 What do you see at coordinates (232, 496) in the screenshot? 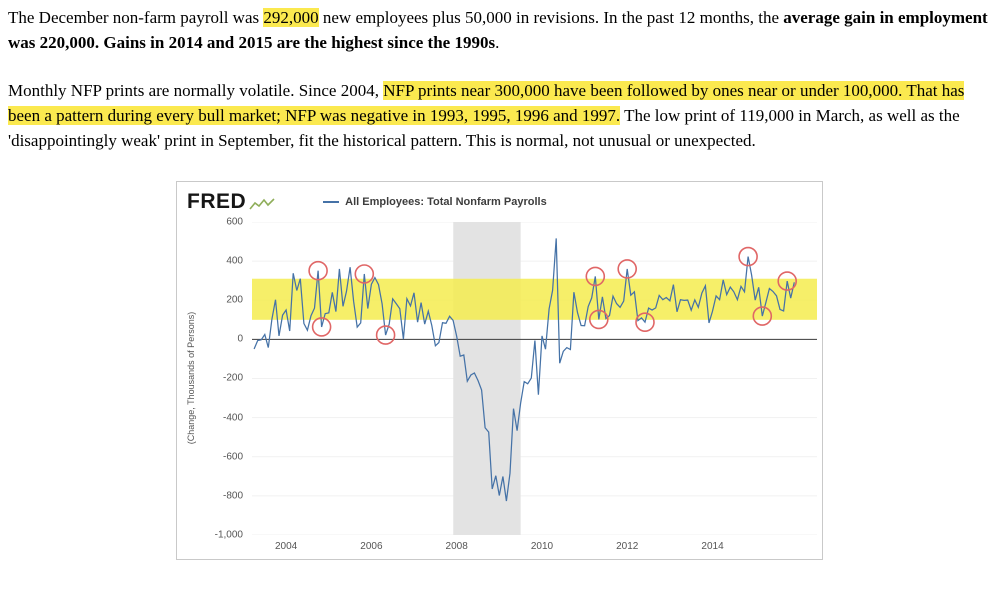
I see `y-tick-label: -800` at bounding box center [232, 496].